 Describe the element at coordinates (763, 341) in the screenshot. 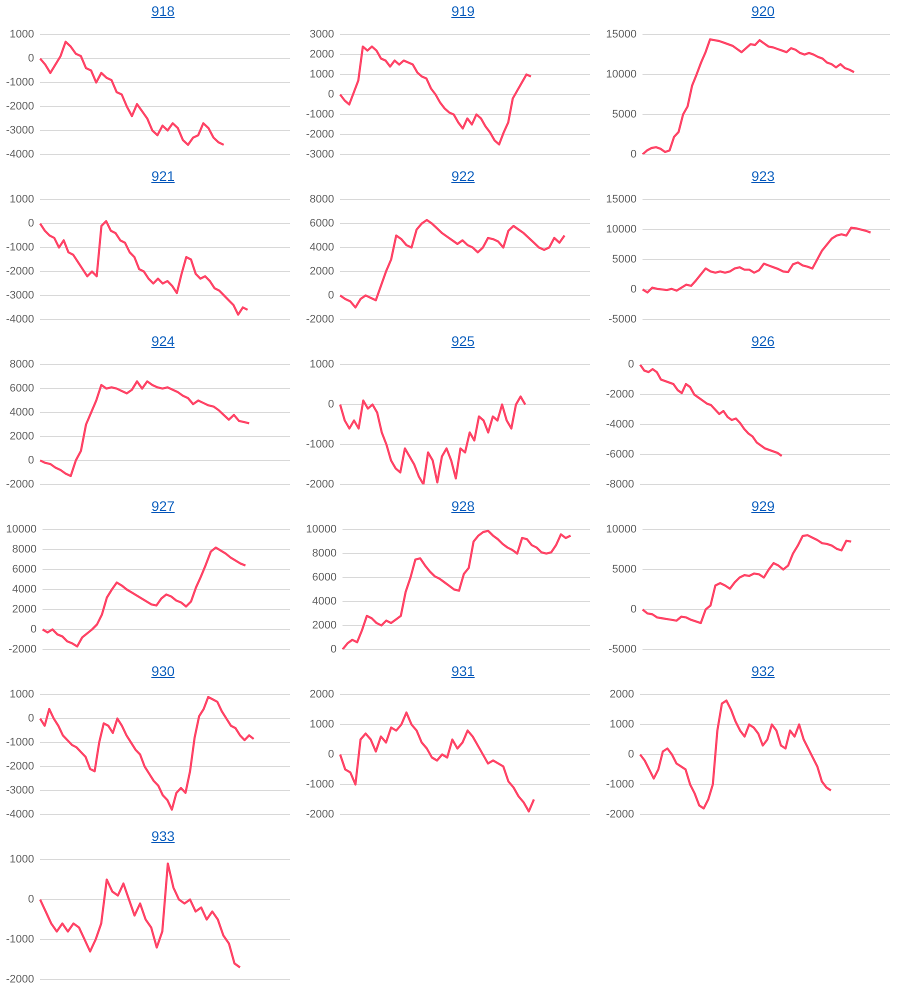

I see `chart-title: 926` at that location.